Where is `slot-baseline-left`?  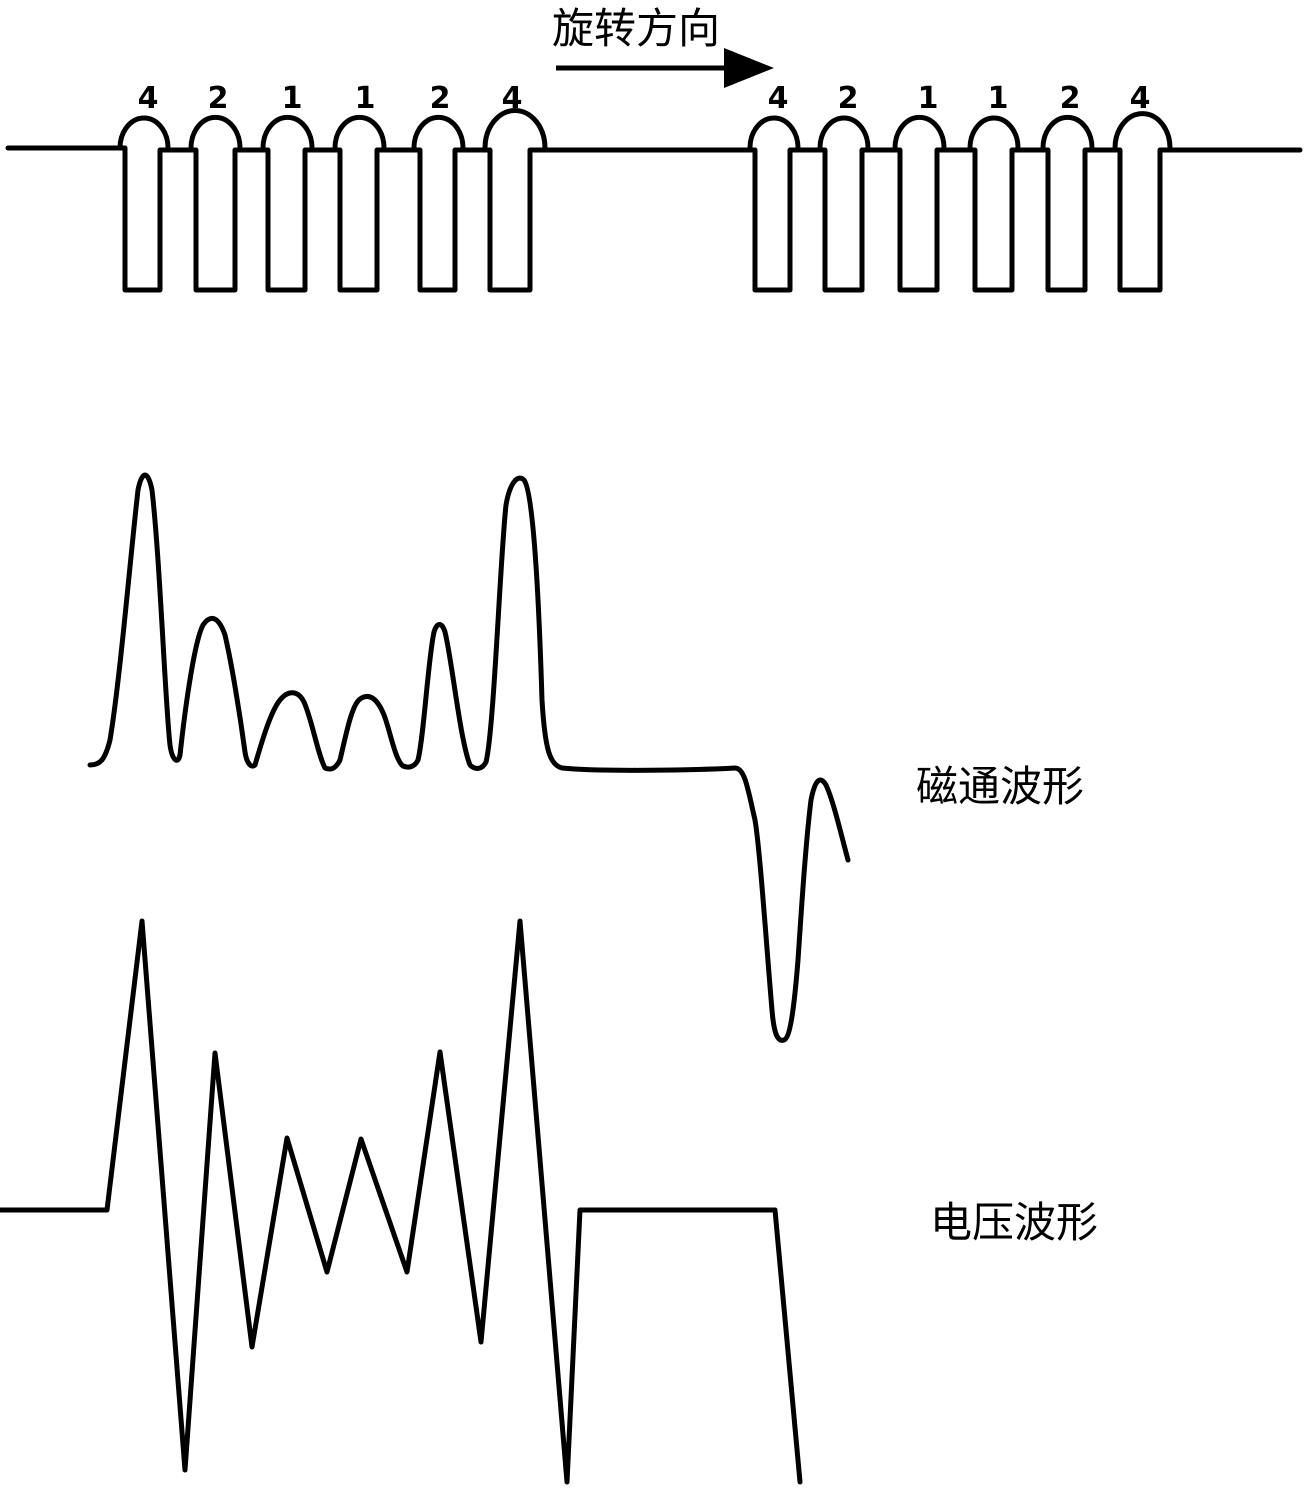 slot-baseline-left is located at coordinates (378, 219).